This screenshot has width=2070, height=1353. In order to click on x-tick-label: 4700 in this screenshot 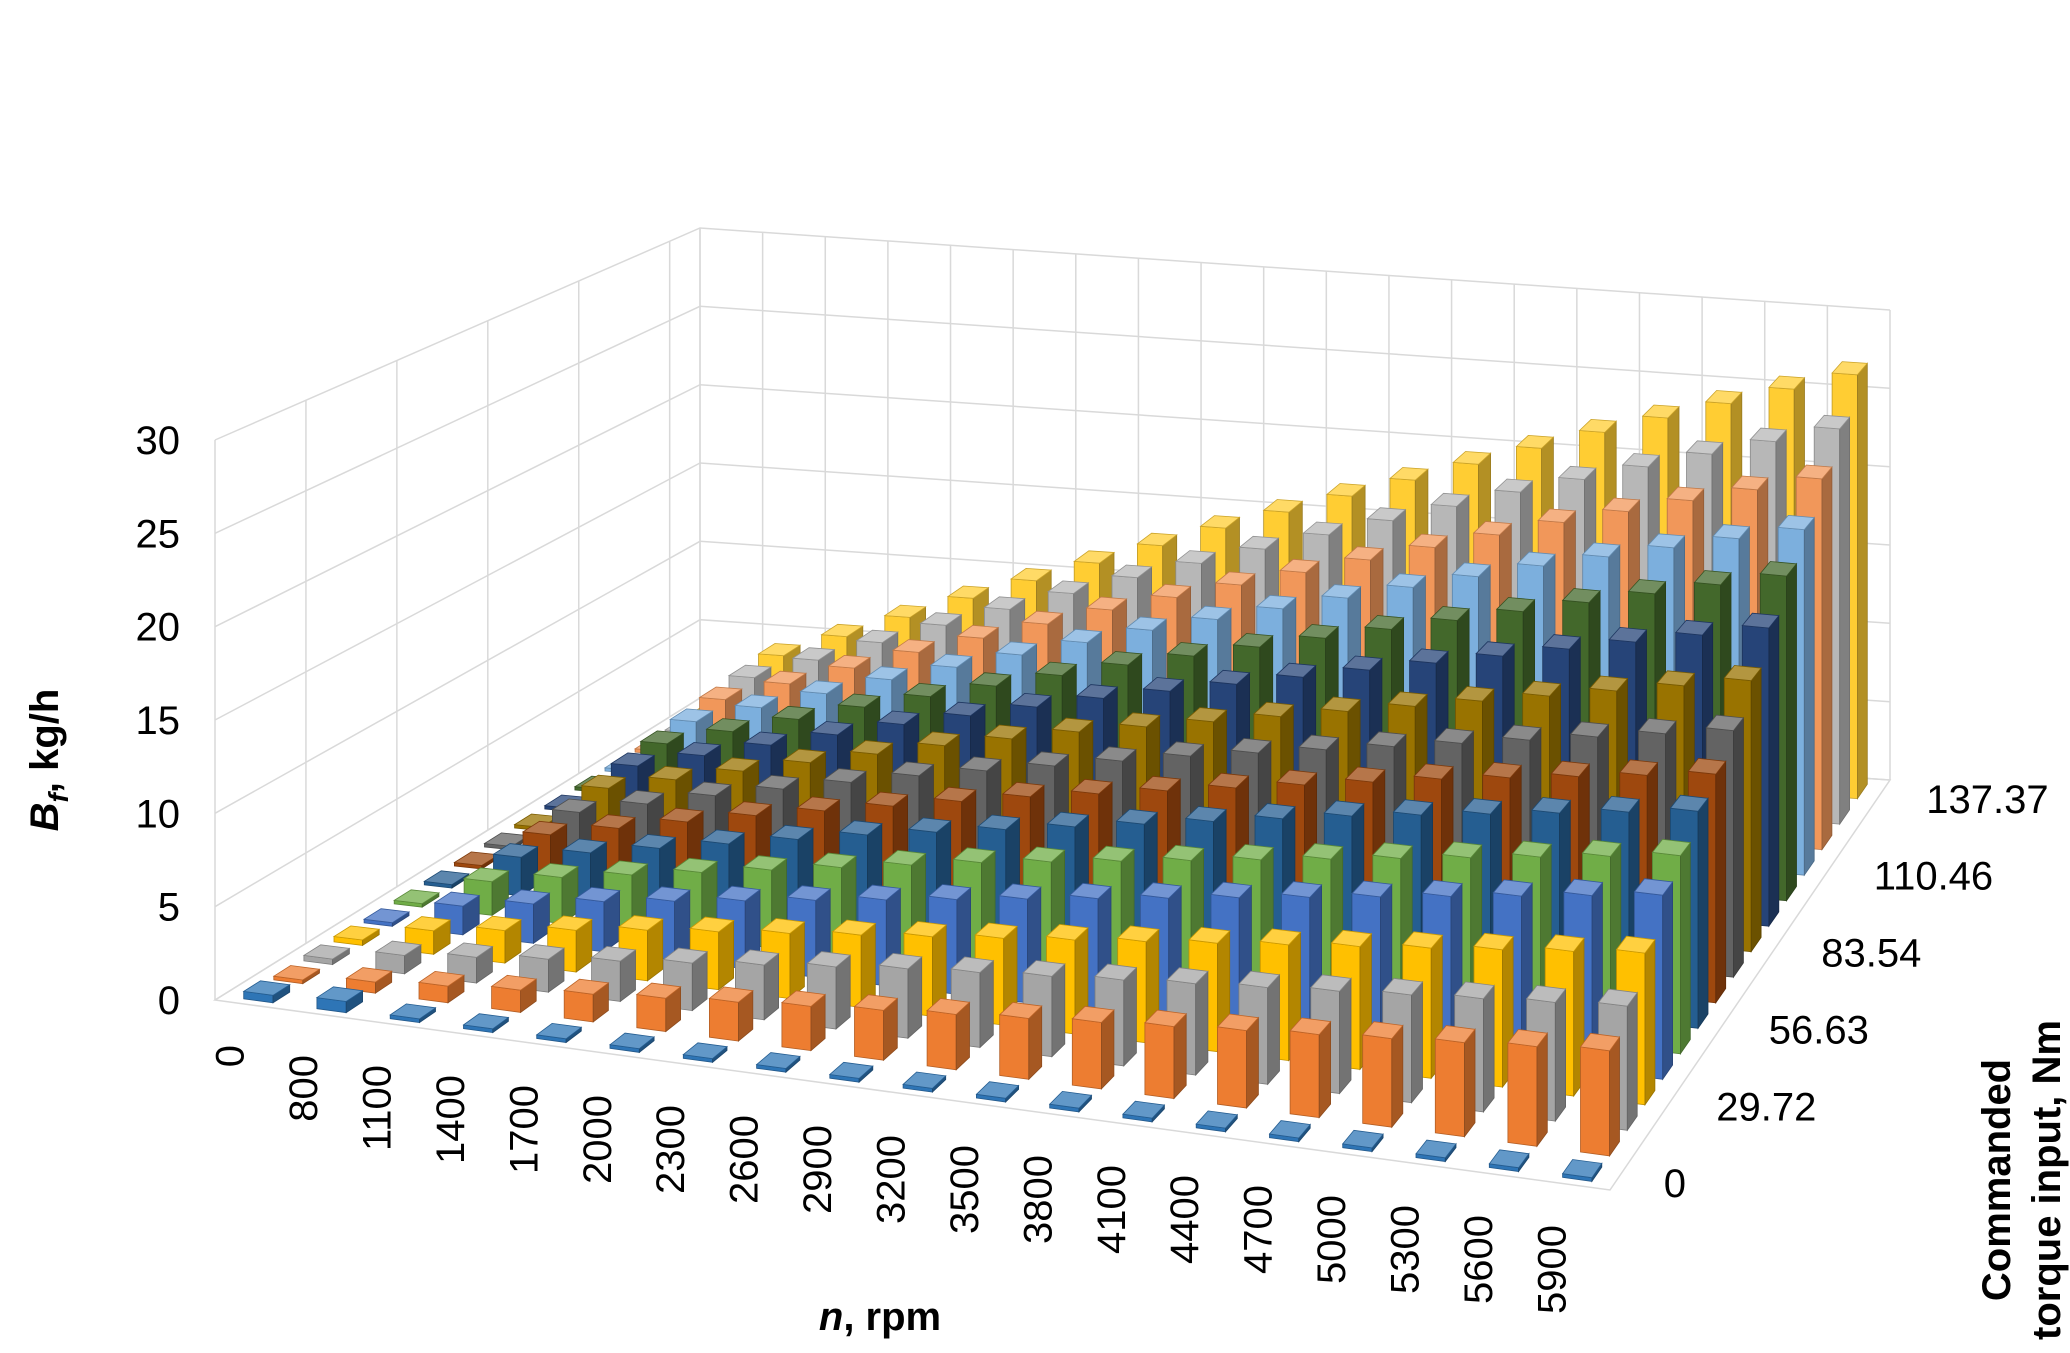, I will do `click(1259, 1229)`.